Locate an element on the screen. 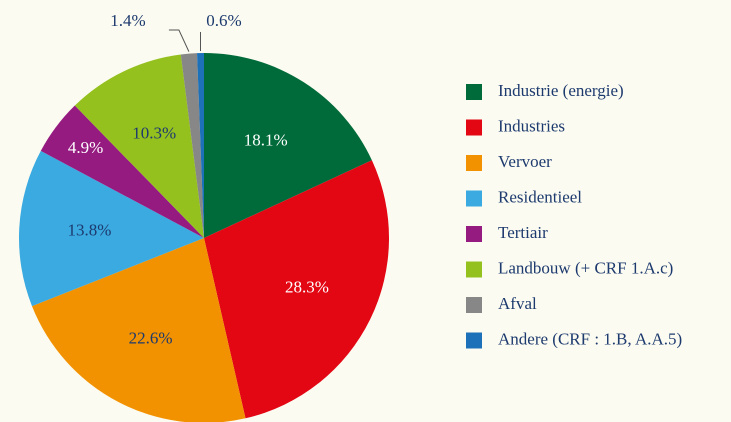 Image resolution: width=731 pixels, height=422 pixels. slice-label: 28.3% is located at coordinates (307, 286).